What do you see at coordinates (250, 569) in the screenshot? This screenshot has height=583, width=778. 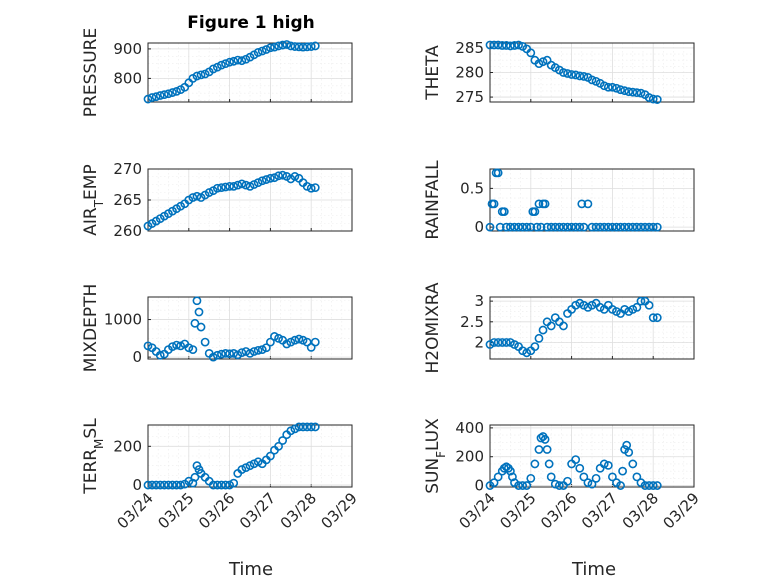 I see `x-axis-label-left: Time` at bounding box center [250, 569].